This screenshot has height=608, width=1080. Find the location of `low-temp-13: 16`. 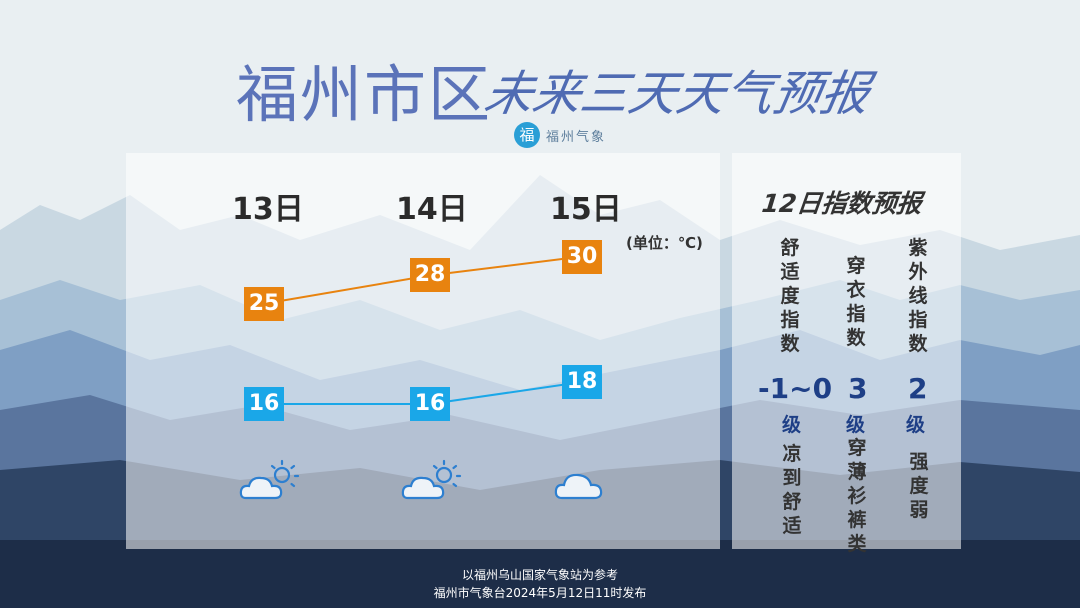

low-temp-13: 16 is located at coordinates (264, 404).